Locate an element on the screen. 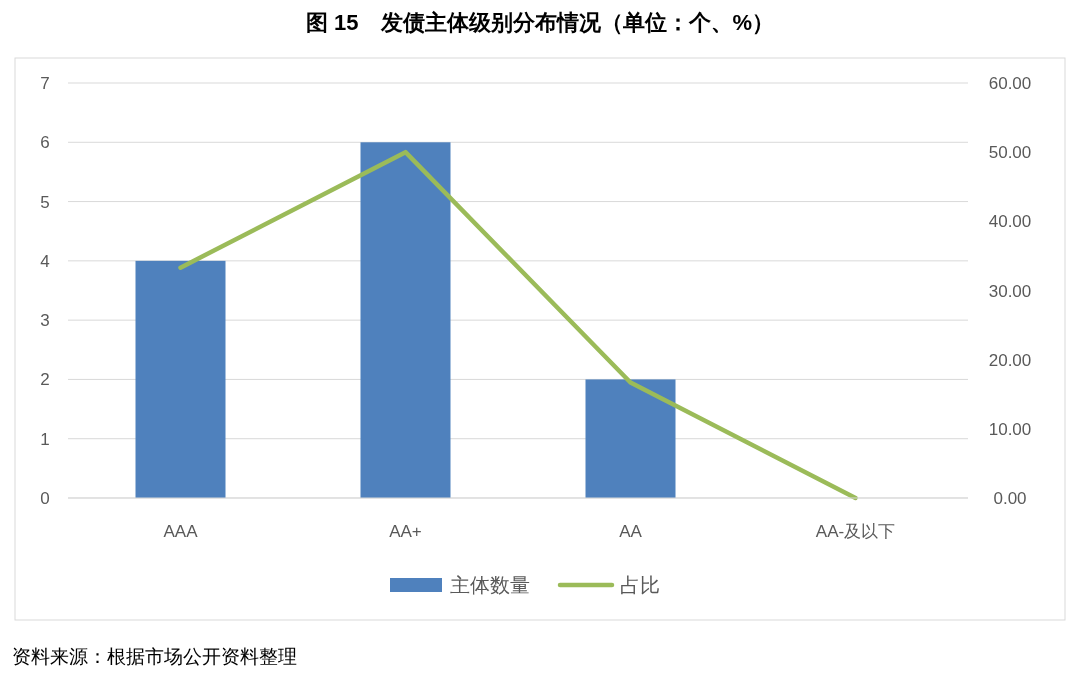 This screenshot has height=676, width=1080. y-tick-label: 5 is located at coordinates (45, 202).